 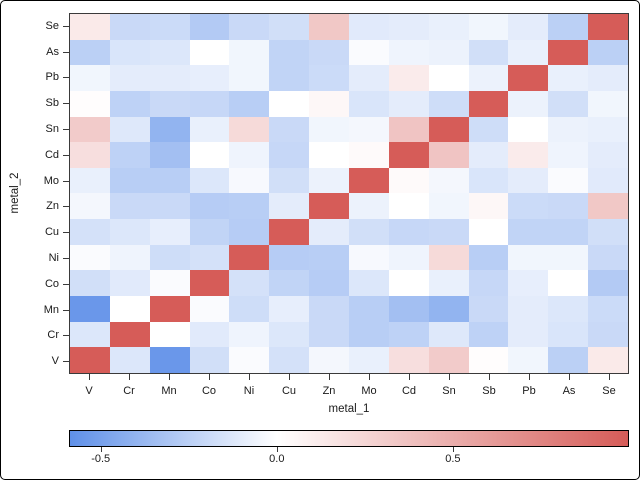 I want to click on x-axis-tick-label: Se, so click(x=609, y=391).